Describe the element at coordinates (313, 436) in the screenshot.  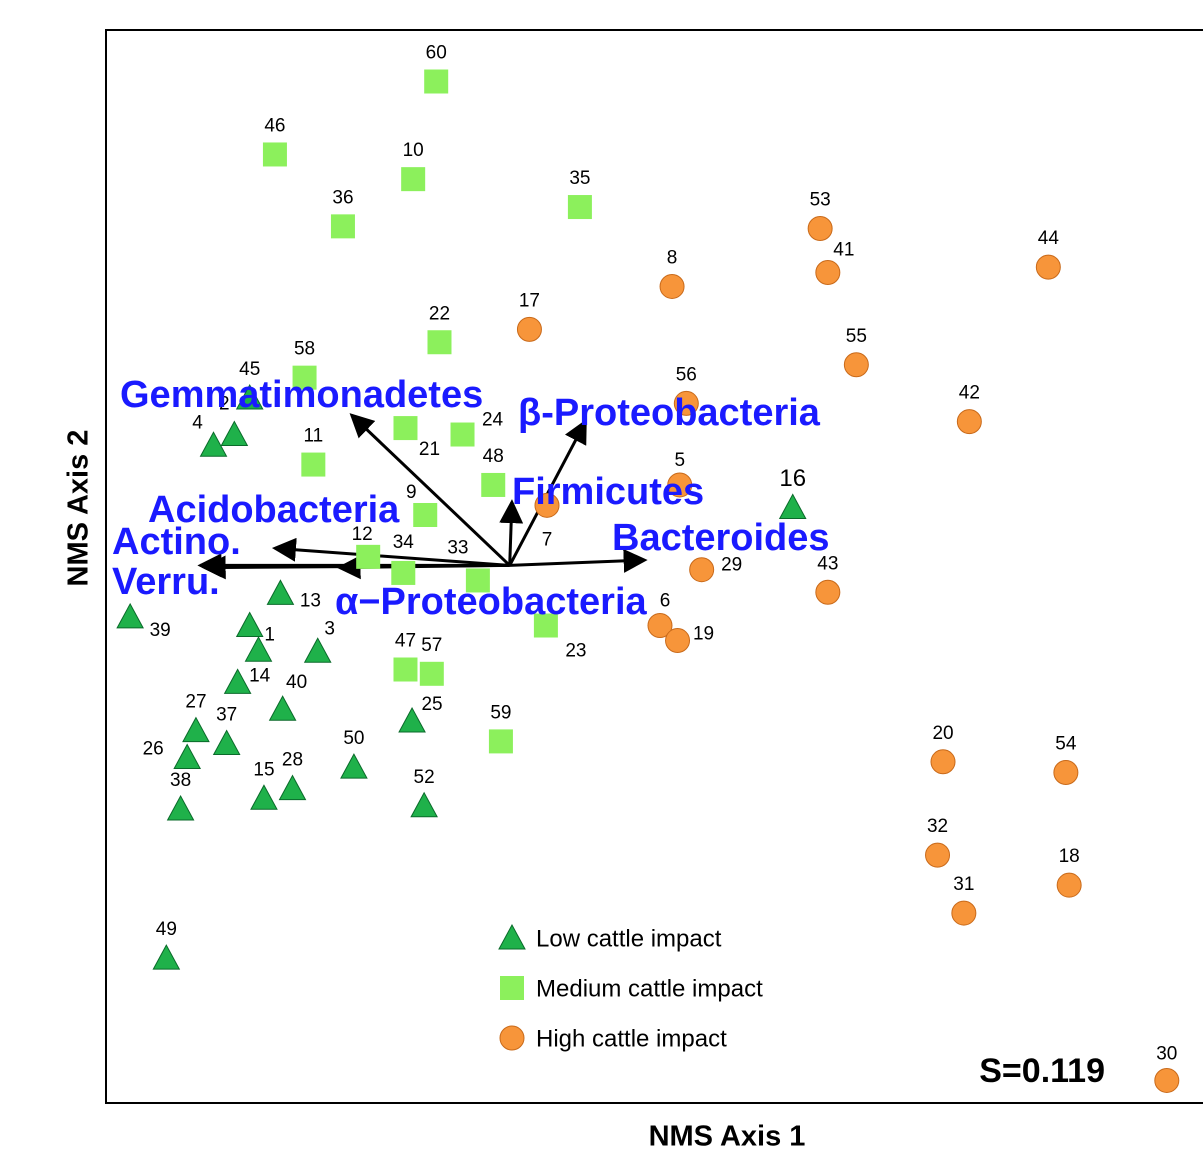
I see `point-label: 11` at that location.